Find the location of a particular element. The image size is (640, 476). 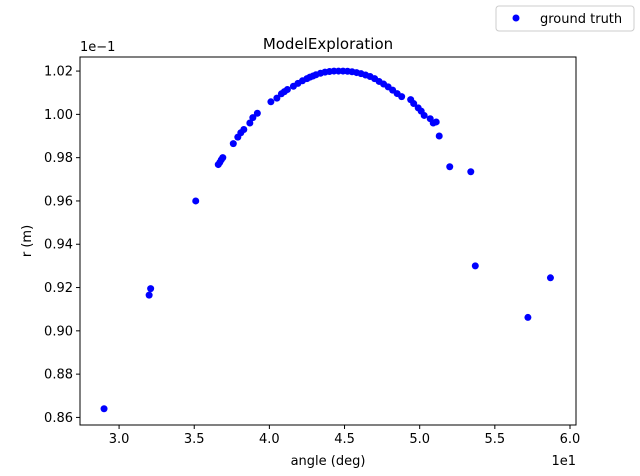

legend: ground truth is located at coordinates (565, 18).